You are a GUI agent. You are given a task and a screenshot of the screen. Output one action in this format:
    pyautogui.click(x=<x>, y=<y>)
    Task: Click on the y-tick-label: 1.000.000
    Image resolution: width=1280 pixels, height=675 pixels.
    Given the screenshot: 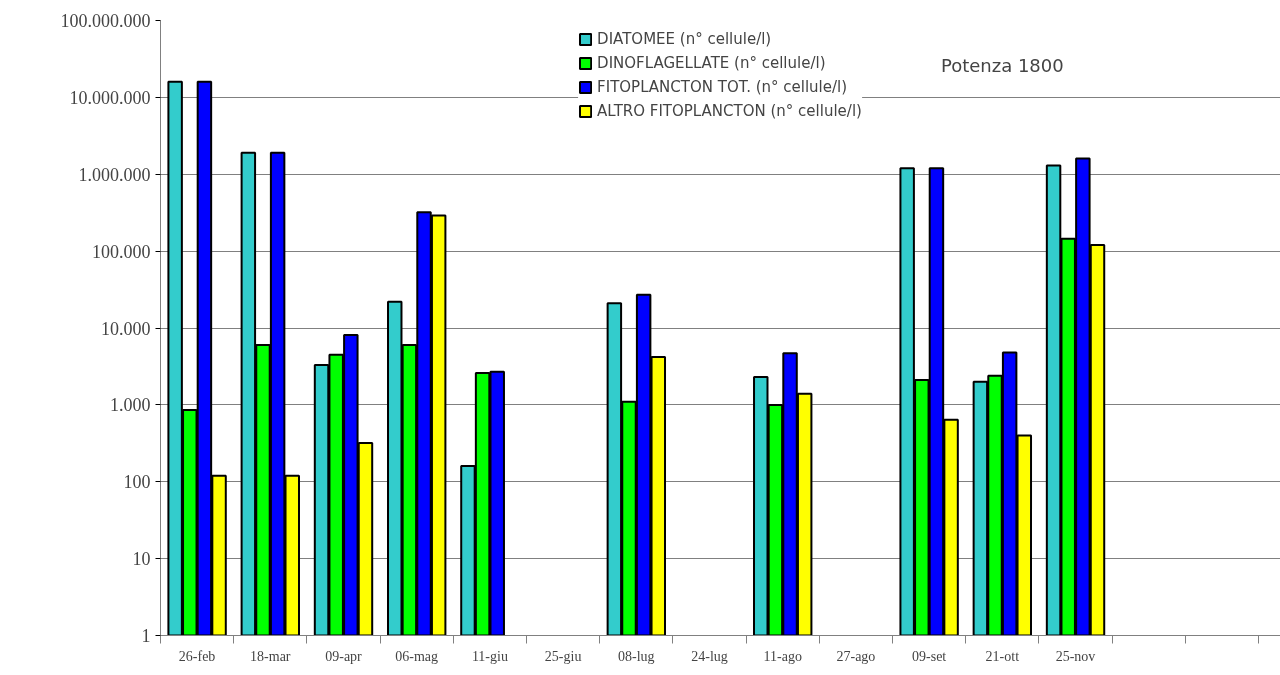 What is the action you would take?
    pyautogui.click(x=114, y=174)
    